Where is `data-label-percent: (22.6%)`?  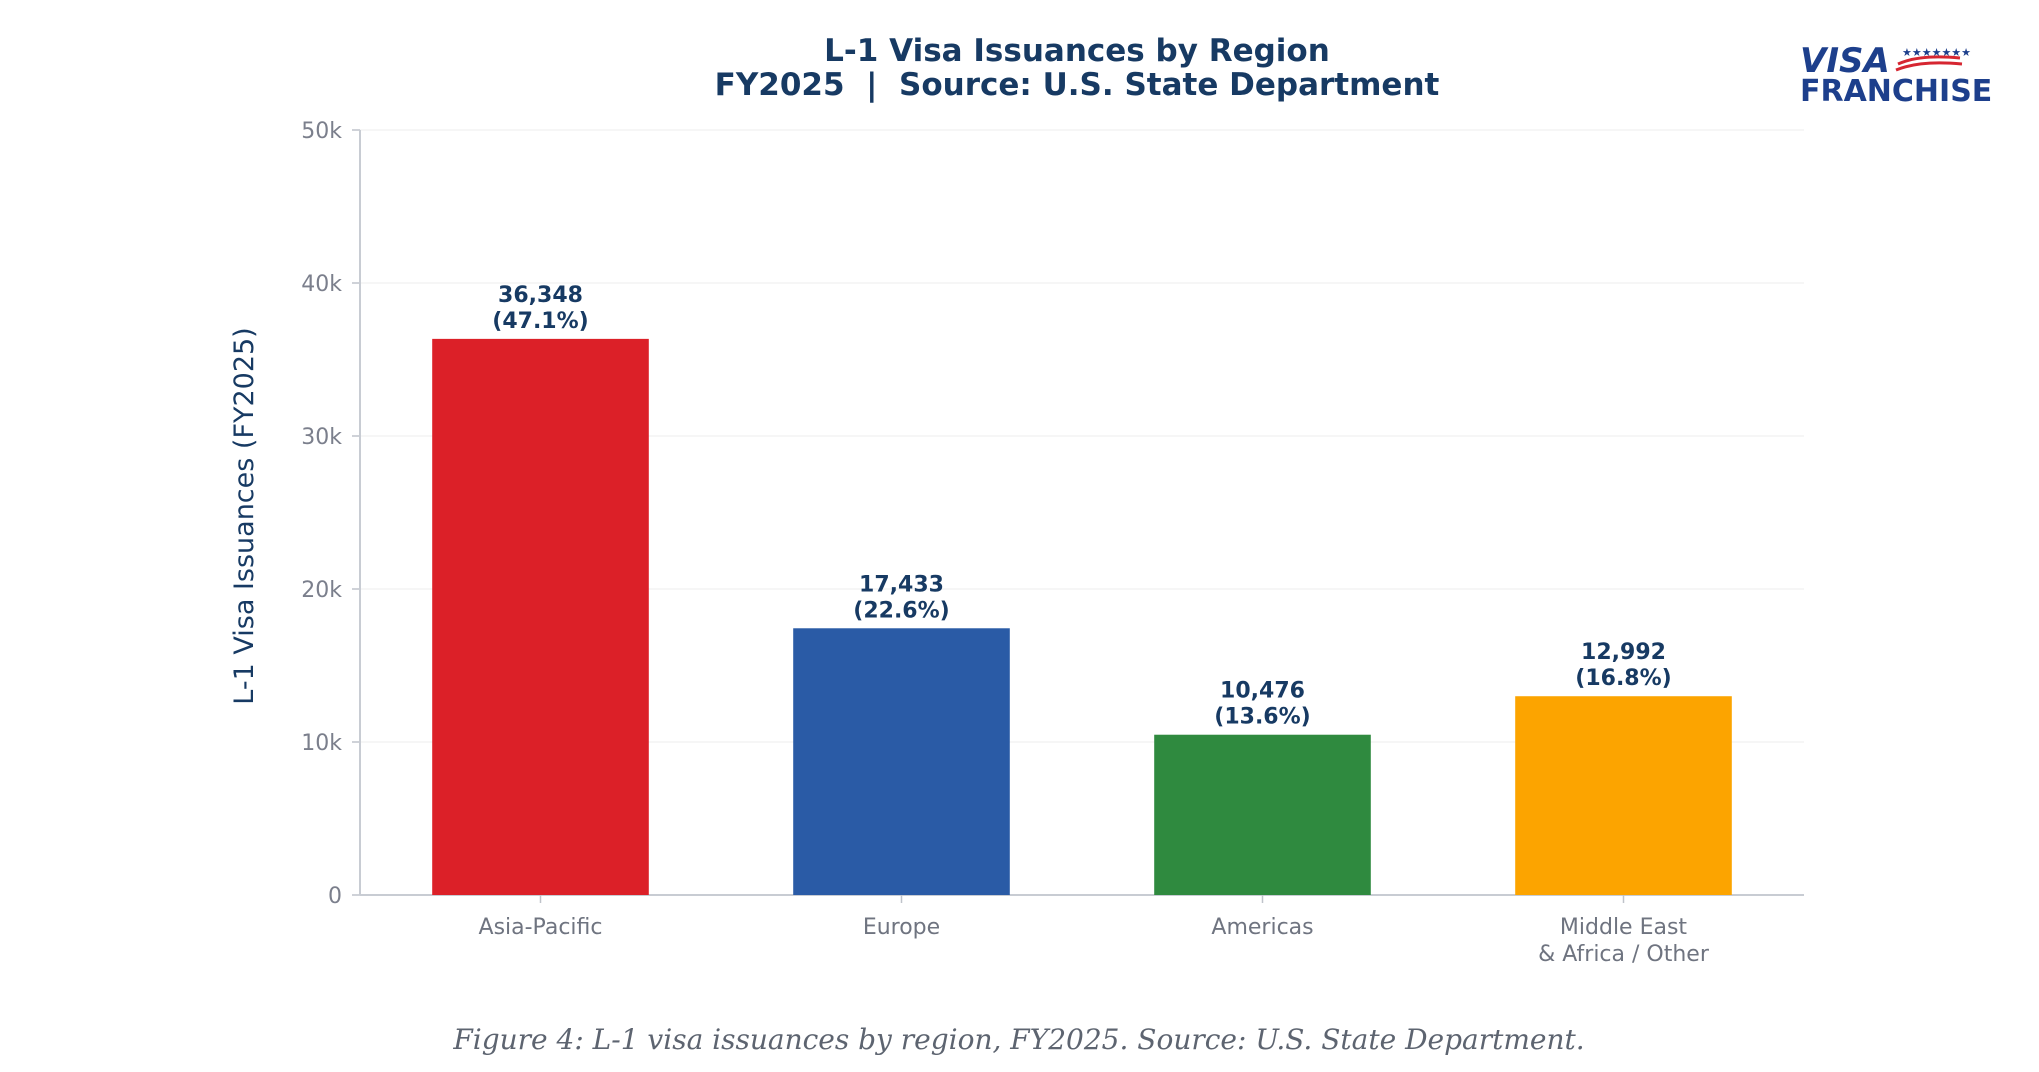 data-label-percent: (22.6%) is located at coordinates (901, 610).